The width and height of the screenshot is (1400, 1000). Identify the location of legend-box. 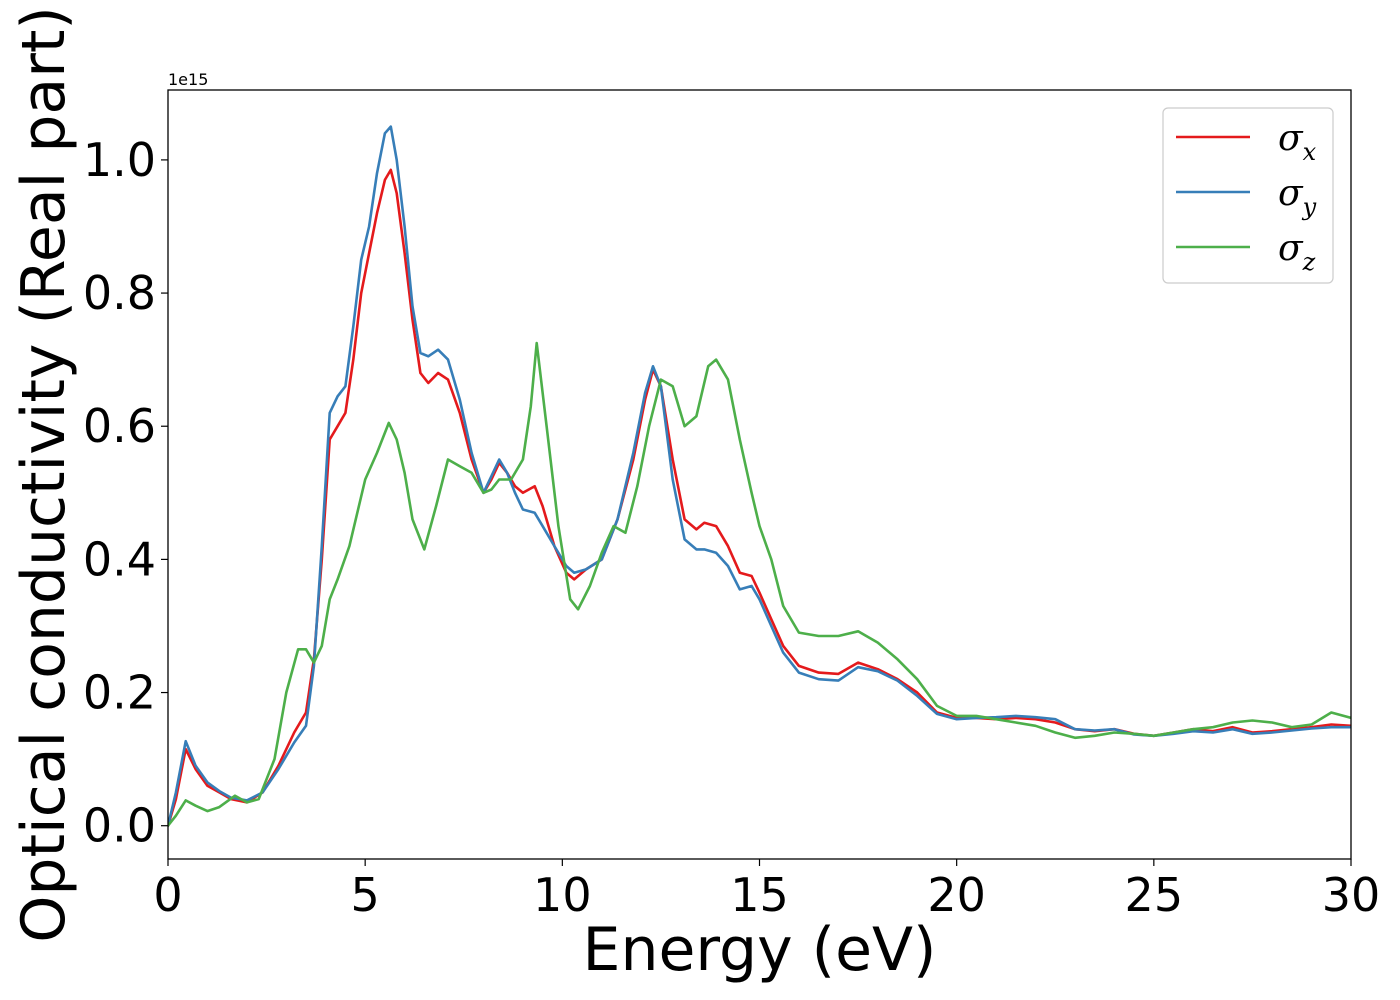
(1248, 195).